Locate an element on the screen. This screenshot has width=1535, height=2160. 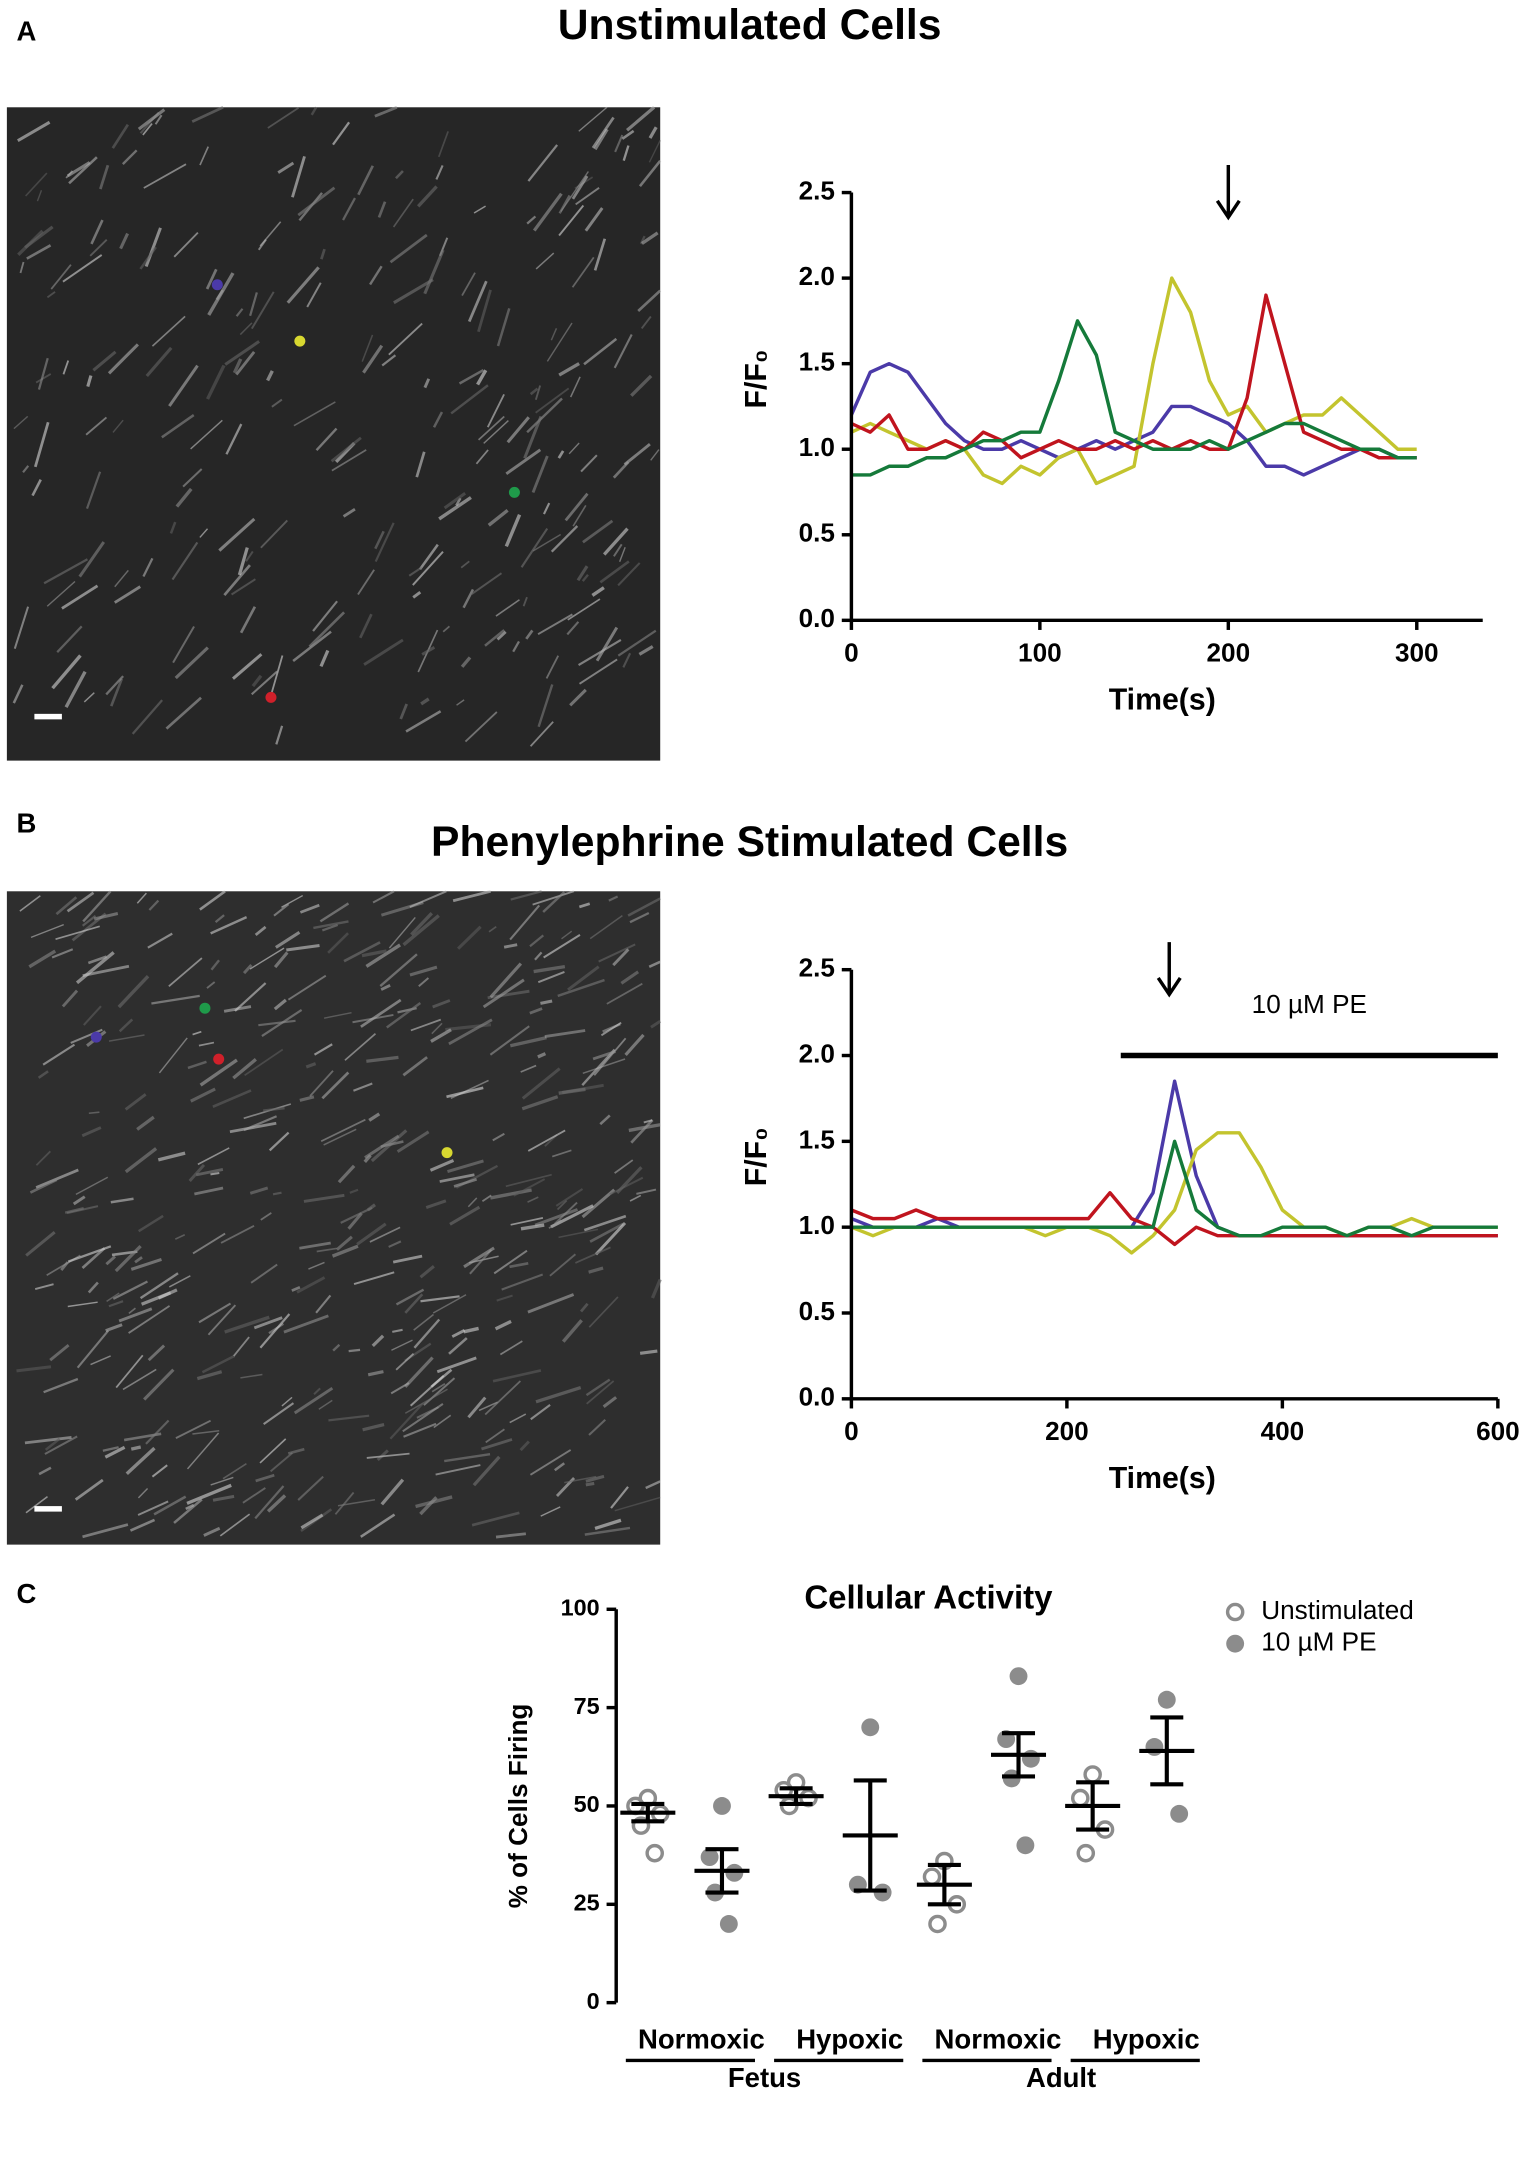
y-tick-label: 75 is located at coordinates (587, 1706).